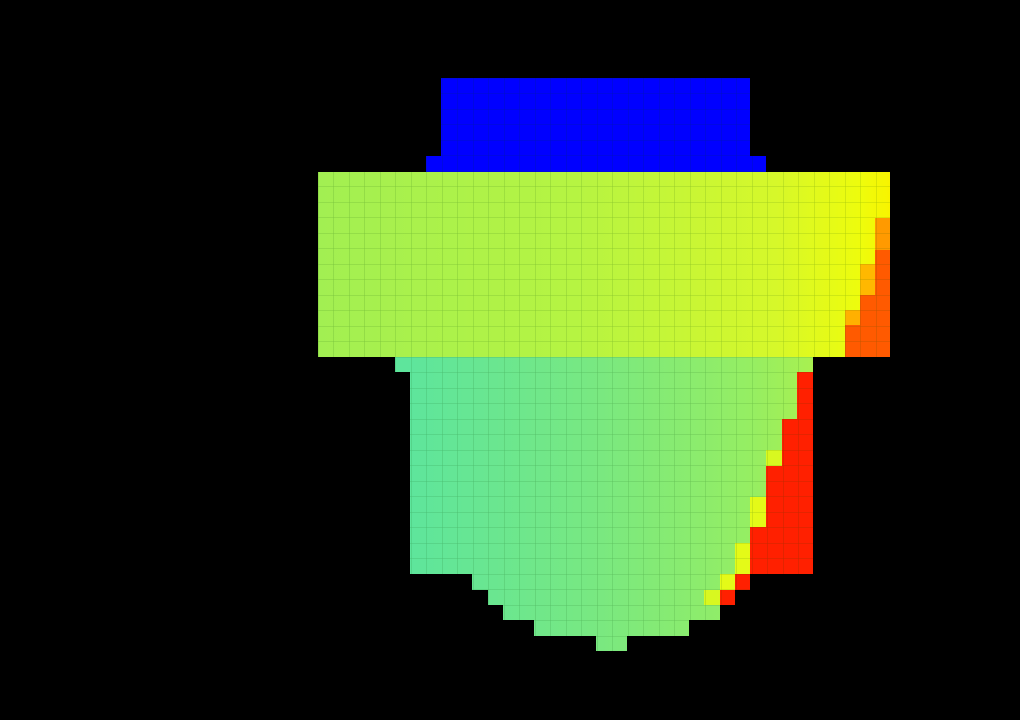 The image size is (1020, 720). I want to click on blue-block, so click(596, 125).